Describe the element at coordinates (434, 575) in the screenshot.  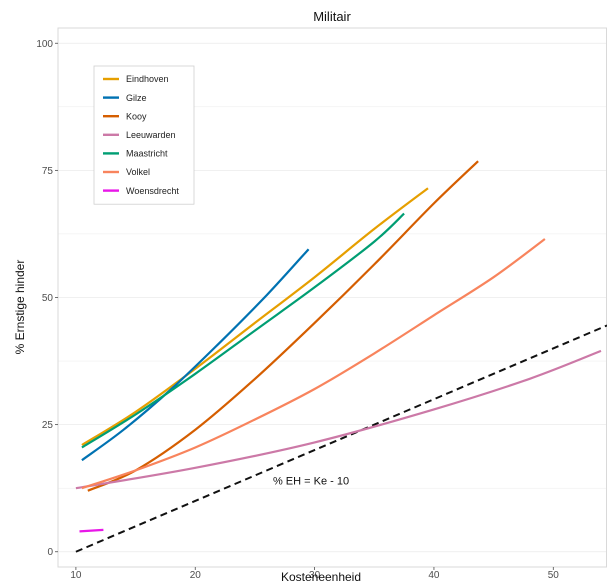
I see `x-tick-label: 40` at that location.